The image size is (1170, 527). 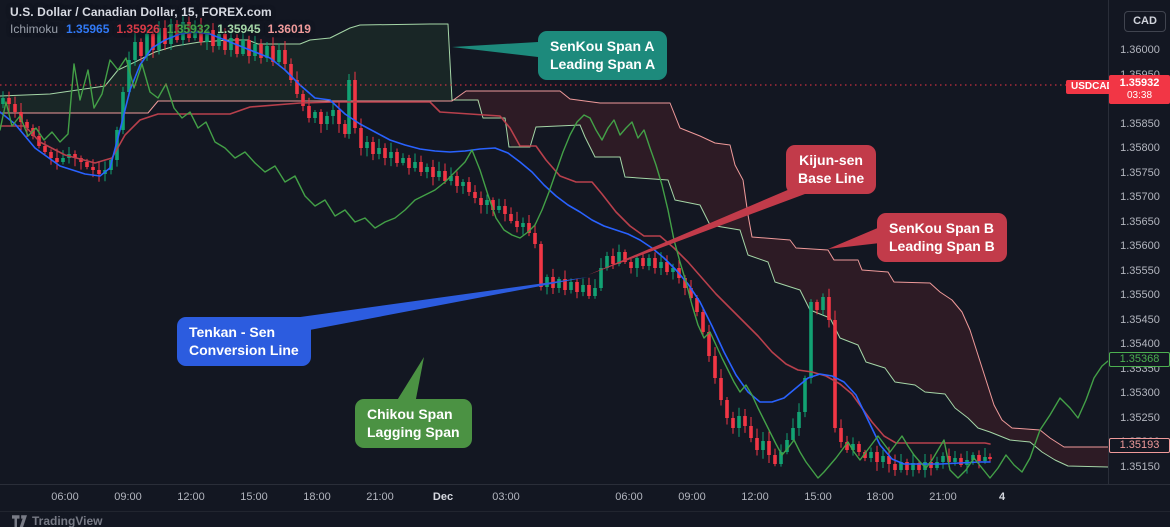 I want to click on callout-line: Chikou Span, so click(x=410, y=414).